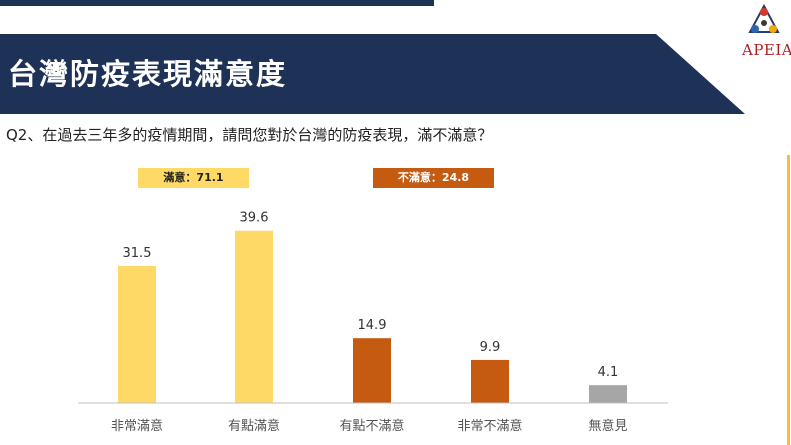  Describe the element at coordinates (249, 135) in the screenshot. I see `survey-question: Q2、在過去三年多的疫情期間，請問您對於台灣的防疫表現，滿不滿意？` at that location.